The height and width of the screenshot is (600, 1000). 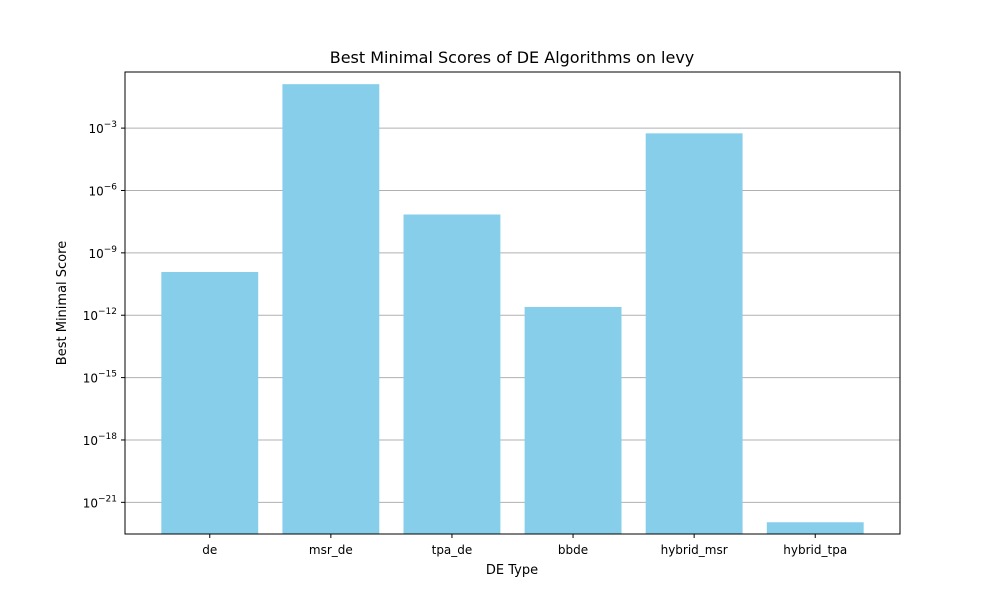 I want to click on bar-bbde, so click(x=573, y=420).